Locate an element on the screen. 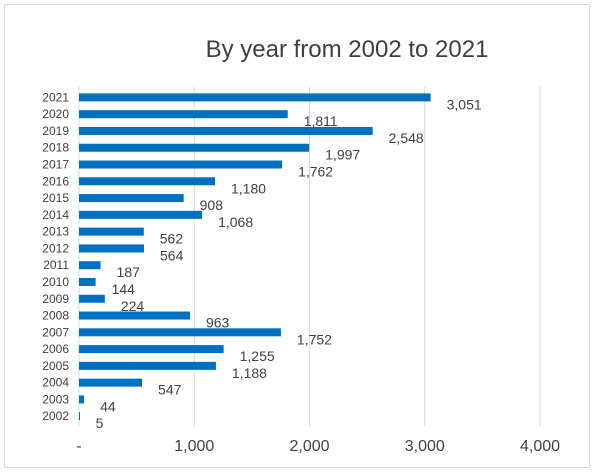  category-label: 2020 is located at coordinates (55, 114).